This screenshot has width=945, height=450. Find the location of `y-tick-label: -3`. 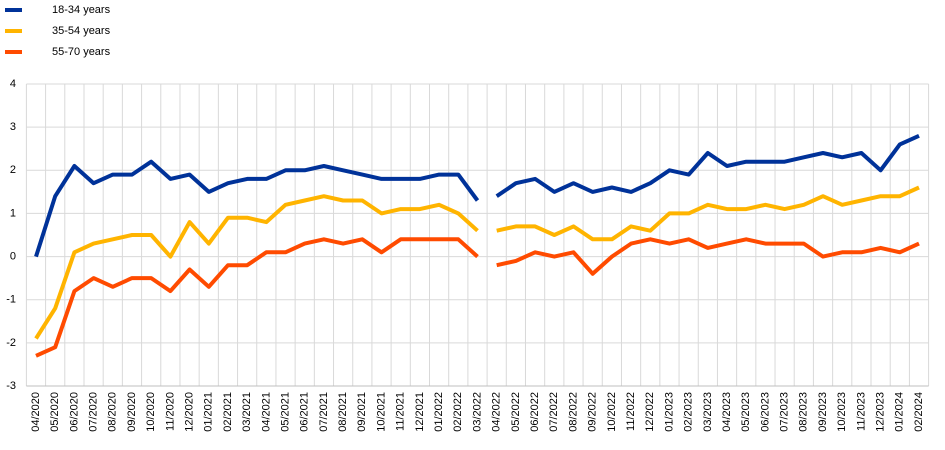

y-tick-label: -3 is located at coordinates (11, 386).